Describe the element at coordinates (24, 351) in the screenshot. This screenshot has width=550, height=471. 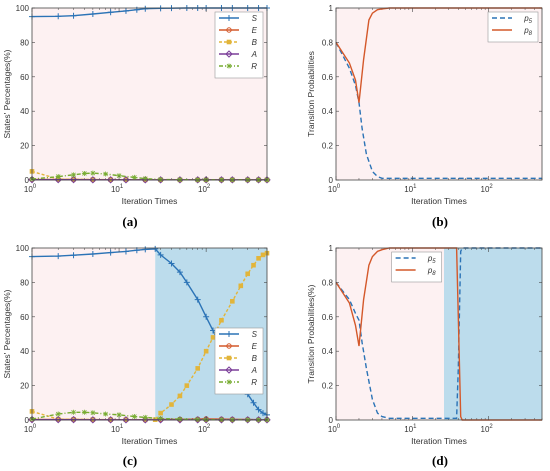
I see `y-tick-label: 40` at that location.